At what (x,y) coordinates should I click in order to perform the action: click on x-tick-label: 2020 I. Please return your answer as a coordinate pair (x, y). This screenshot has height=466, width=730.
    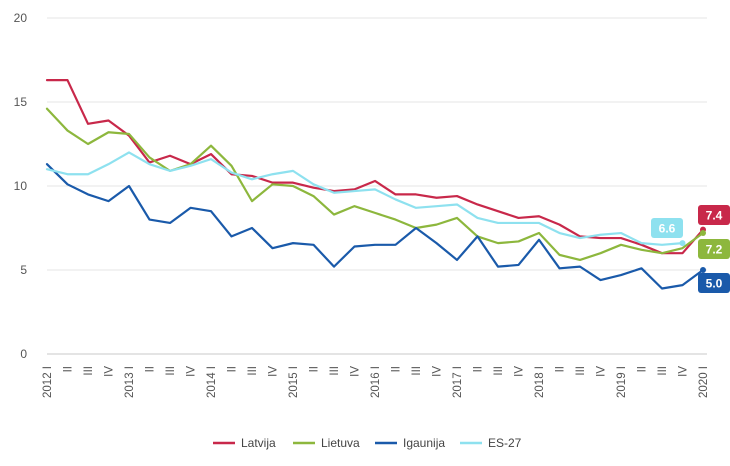
    Looking at the image, I should click on (704, 382).